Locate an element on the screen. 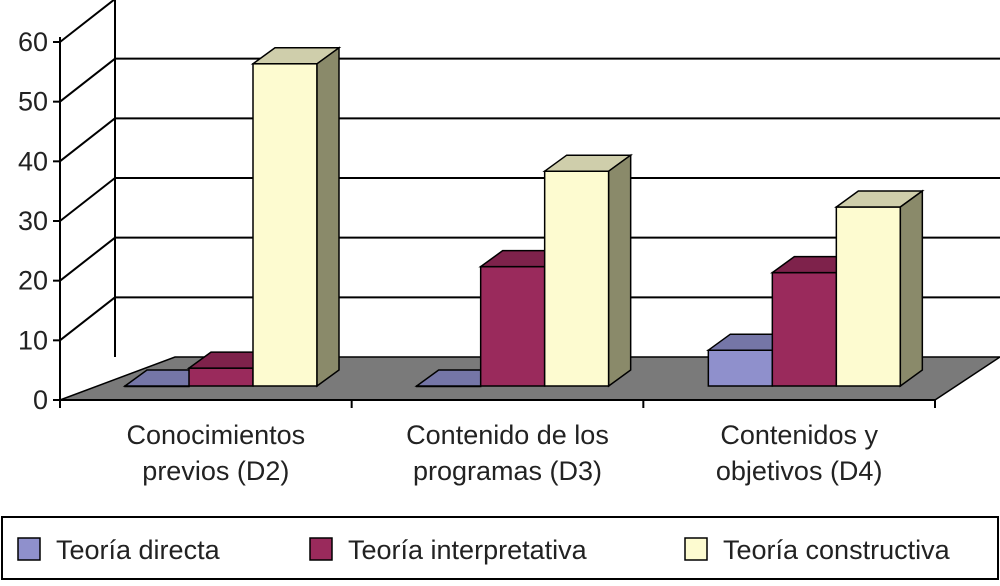  y-tick-label: 20 is located at coordinates (33, 281).